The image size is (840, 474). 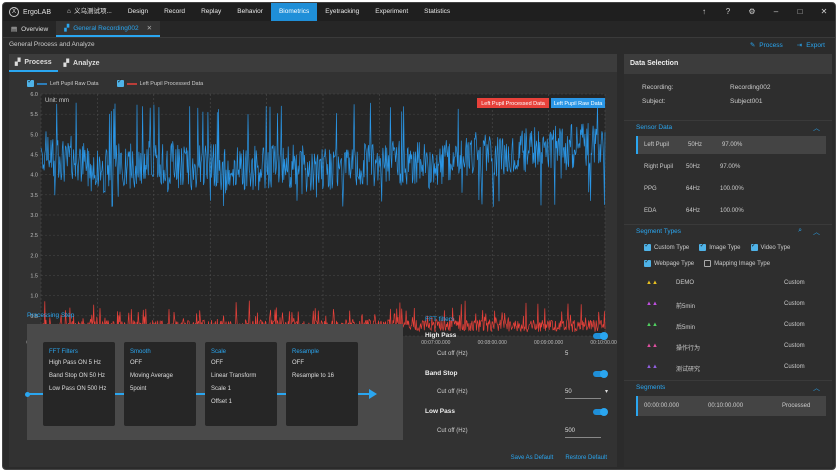 I want to click on raw-checkbox, so click(x=30, y=82).